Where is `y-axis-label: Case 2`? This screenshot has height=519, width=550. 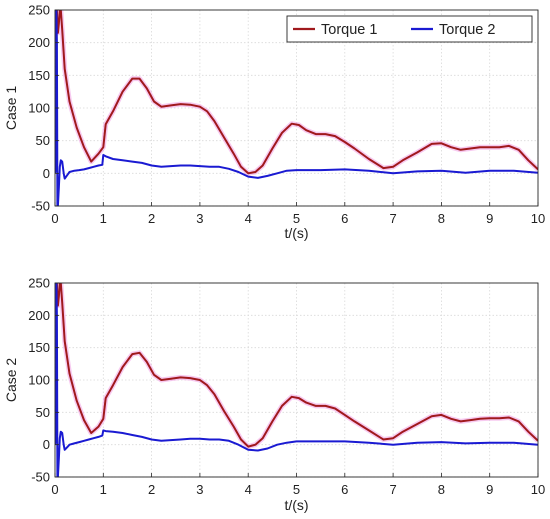
y-axis-label: Case 2 is located at coordinates (11, 380).